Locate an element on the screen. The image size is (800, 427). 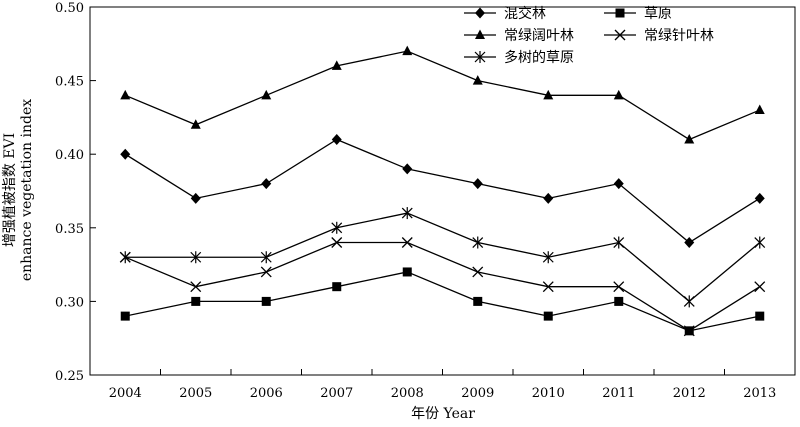
x-tick-label: 2012 is located at coordinates (689, 393).